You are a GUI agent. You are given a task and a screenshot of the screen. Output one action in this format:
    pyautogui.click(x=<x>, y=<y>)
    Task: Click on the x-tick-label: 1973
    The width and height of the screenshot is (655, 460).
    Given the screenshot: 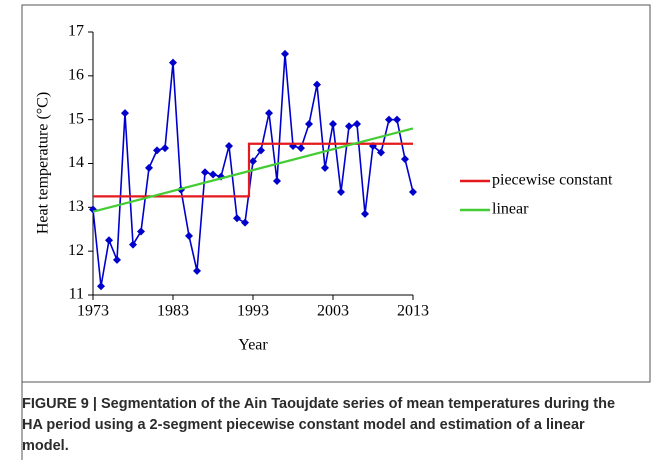 What is the action you would take?
    pyautogui.click(x=93, y=311)
    